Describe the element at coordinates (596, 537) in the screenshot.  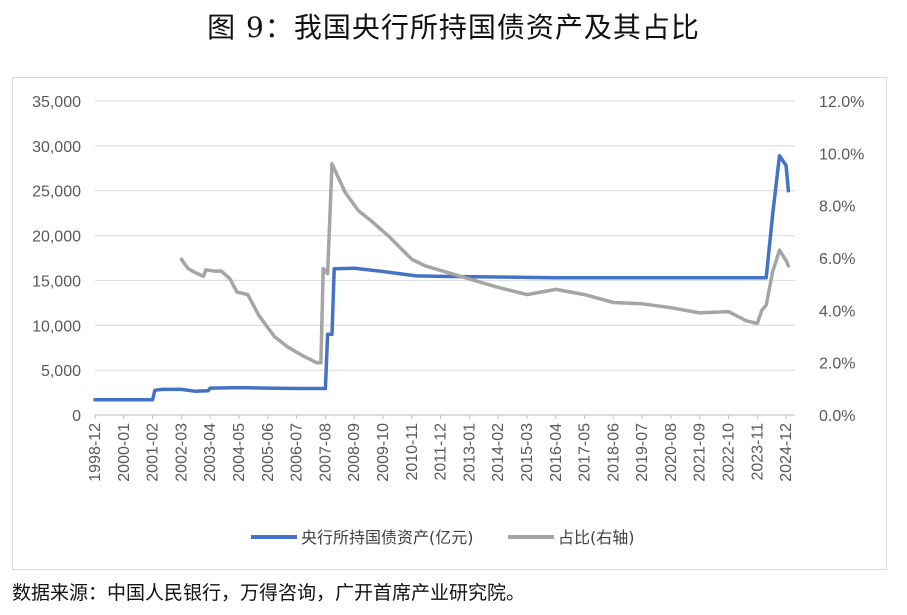
I see `legend-label-share: 占比(右轴)` at that location.